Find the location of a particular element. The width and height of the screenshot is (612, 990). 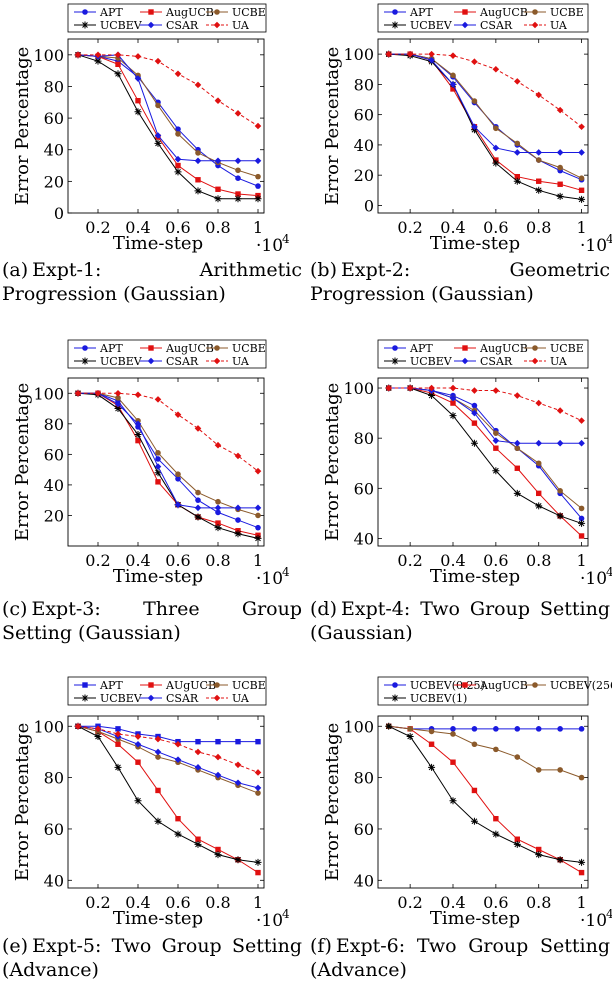

x-axis-label: Time-step is located at coordinates (475, 918).